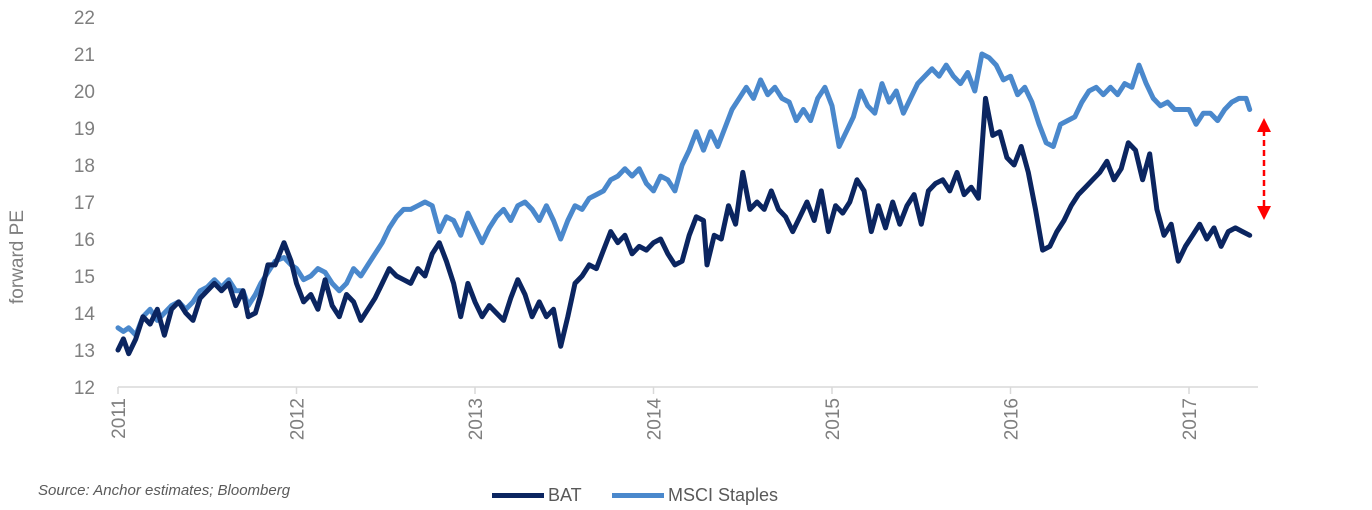  I want to click on x-tick-label: 2015, so click(833, 419).